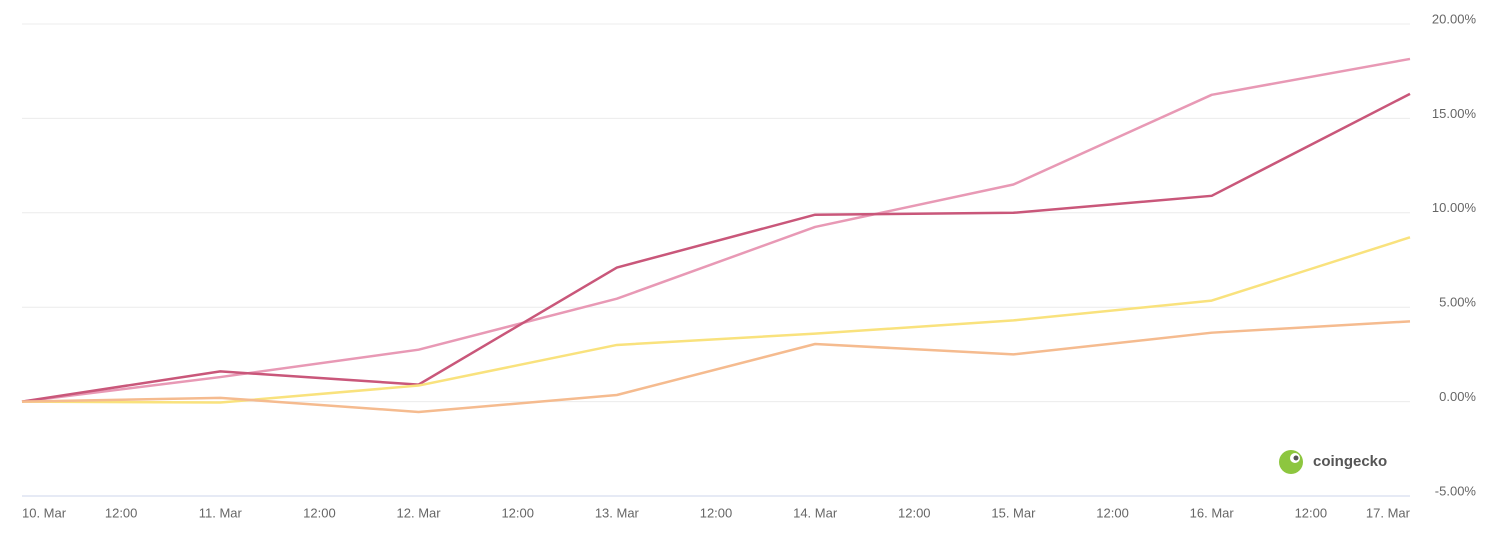 Image resolution: width=1490 pixels, height=536 pixels. What do you see at coordinates (44, 512) in the screenshot?
I see `x-tick-label: 10. Mar` at bounding box center [44, 512].